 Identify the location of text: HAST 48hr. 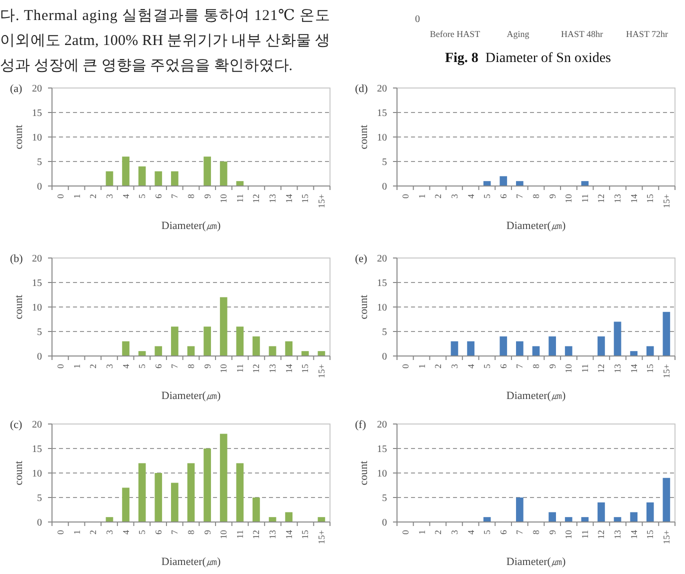
(582, 34).